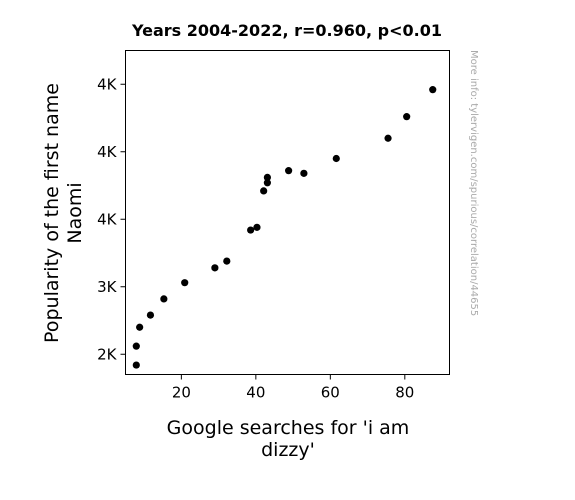  I want to click on x-tick-label: 20, so click(181, 393).